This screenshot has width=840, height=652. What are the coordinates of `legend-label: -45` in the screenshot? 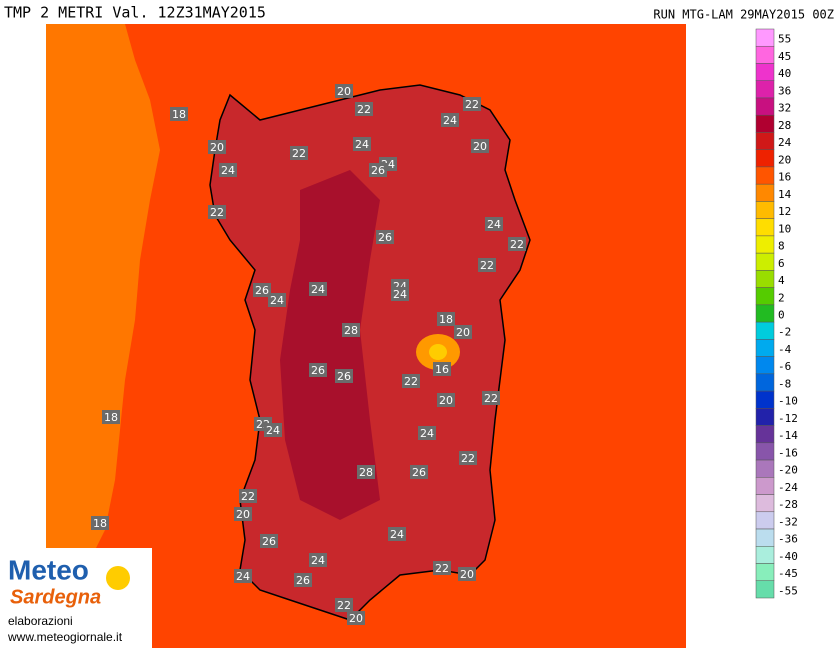 It's located at (788, 573).